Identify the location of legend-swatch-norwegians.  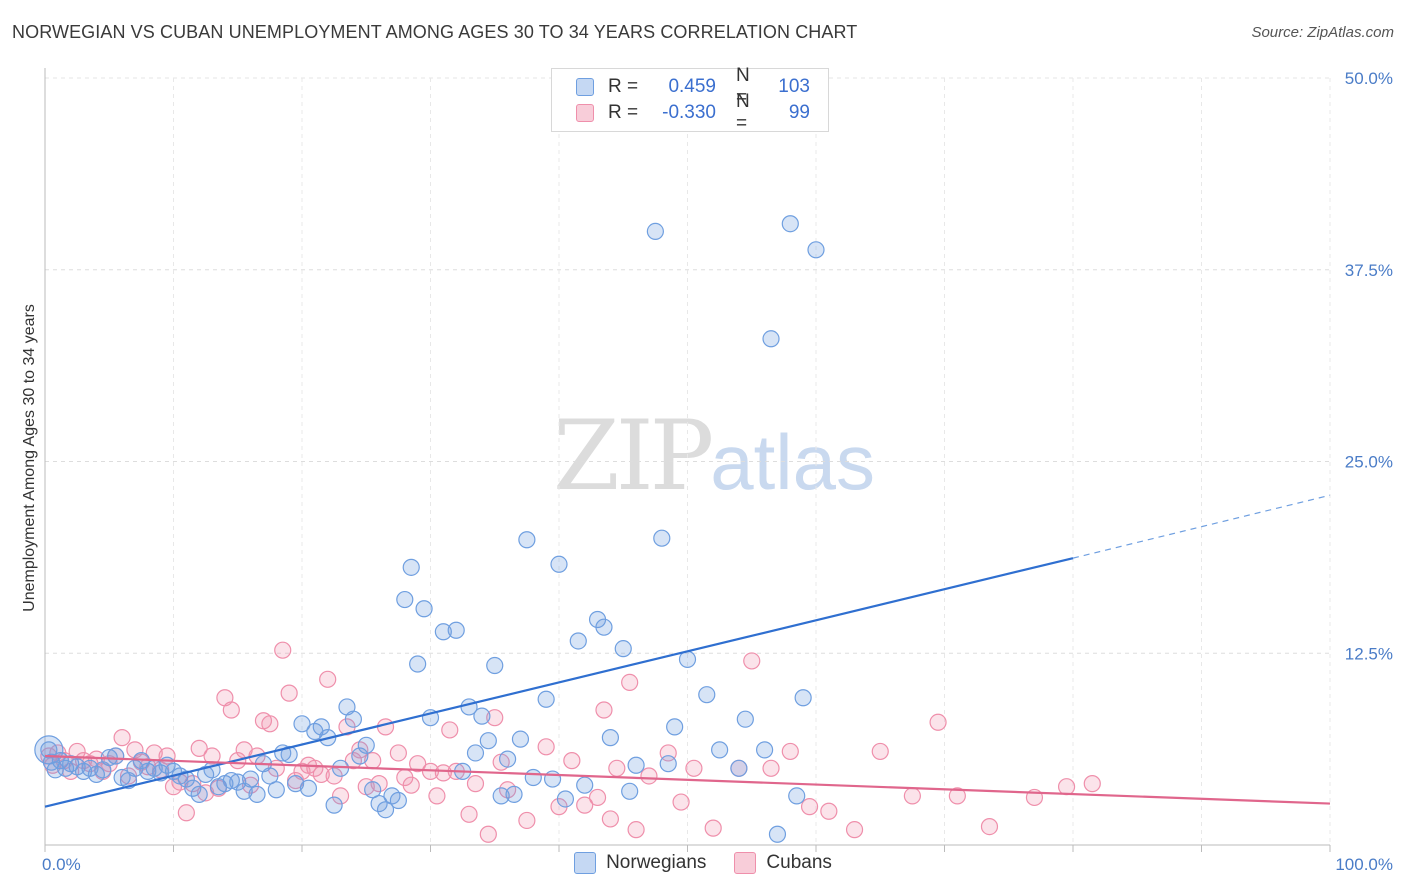
(585, 87).